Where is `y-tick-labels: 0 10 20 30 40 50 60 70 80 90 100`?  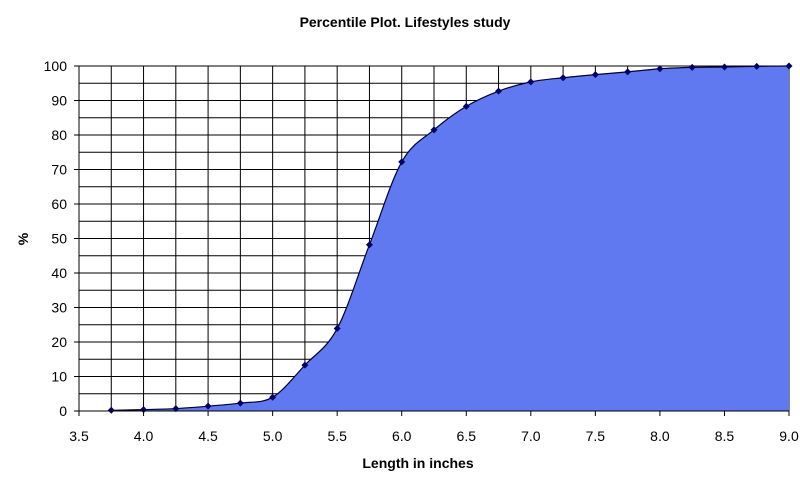
y-tick-labels: 0 10 20 30 40 50 60 70 80 90 100 is located at coordinates (56, 238).